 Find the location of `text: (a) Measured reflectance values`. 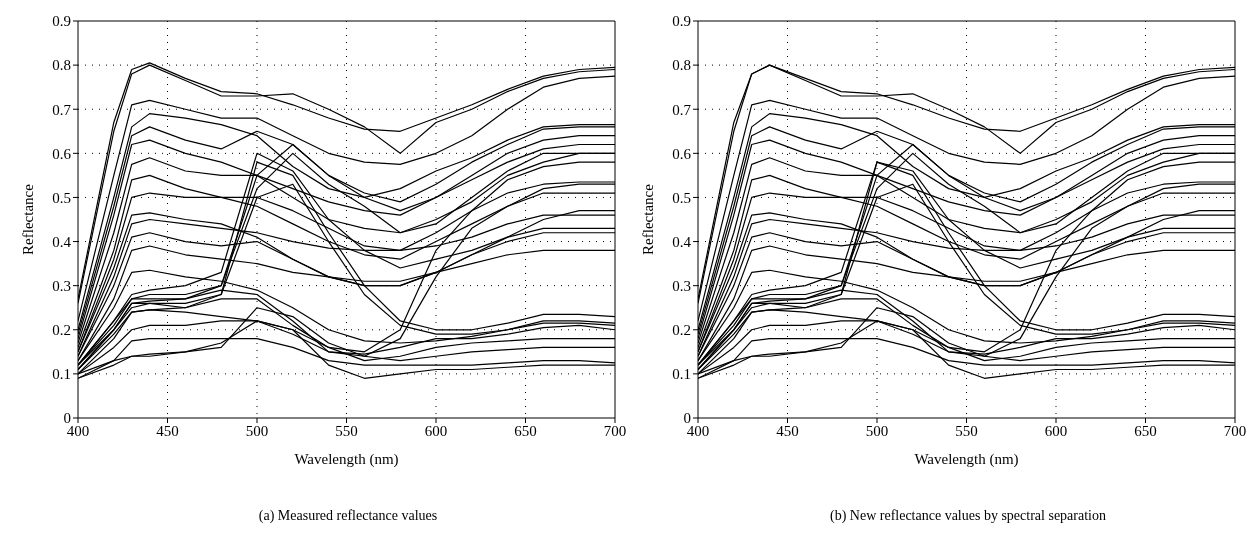

text: (a) Measured reflectance values is located at coordinates (348, 516).